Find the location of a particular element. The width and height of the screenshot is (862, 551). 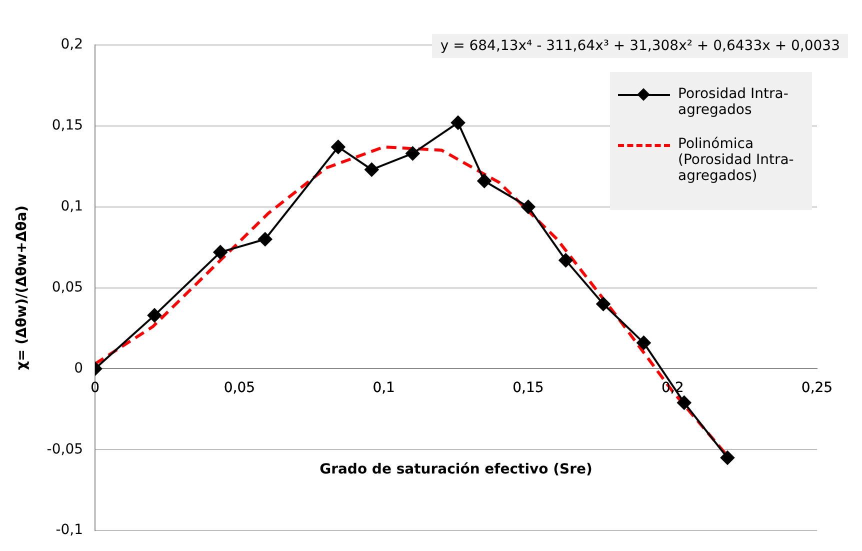

y-tick-label: 0 is located at coordinates (79, 368).